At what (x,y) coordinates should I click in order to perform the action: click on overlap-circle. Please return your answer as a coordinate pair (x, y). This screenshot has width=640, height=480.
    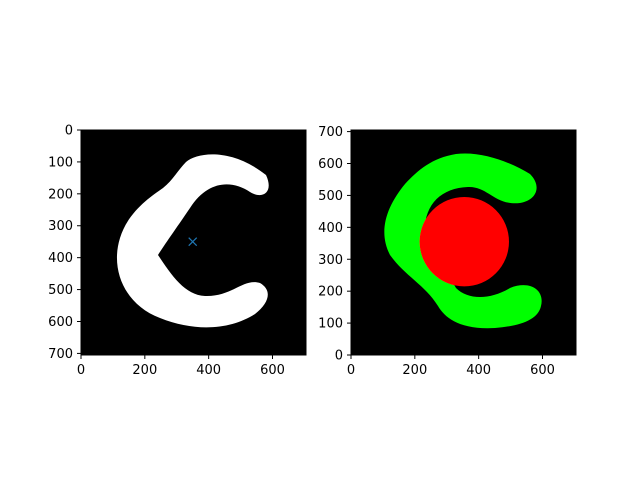
    Looking at the image, I should click on (464, 242).